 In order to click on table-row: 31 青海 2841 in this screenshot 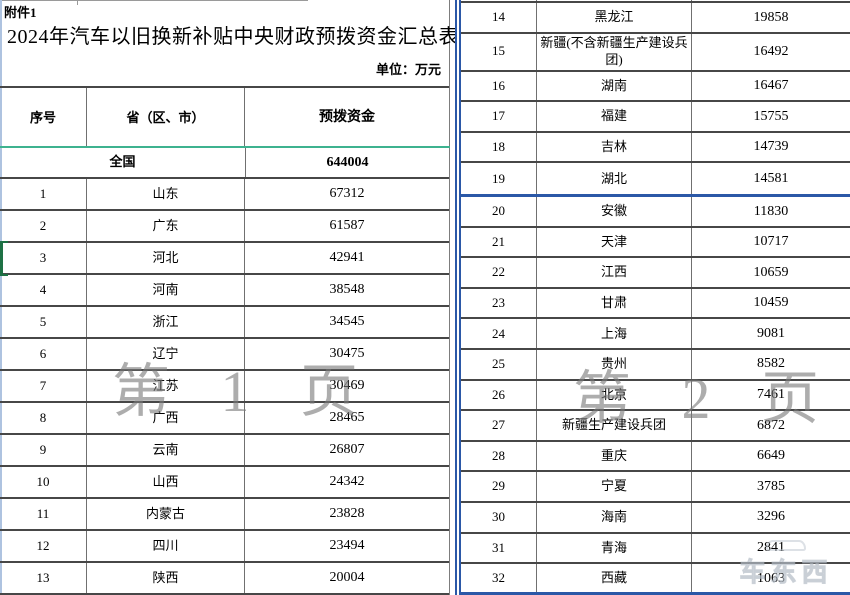, I will do `click(655, 549)`.